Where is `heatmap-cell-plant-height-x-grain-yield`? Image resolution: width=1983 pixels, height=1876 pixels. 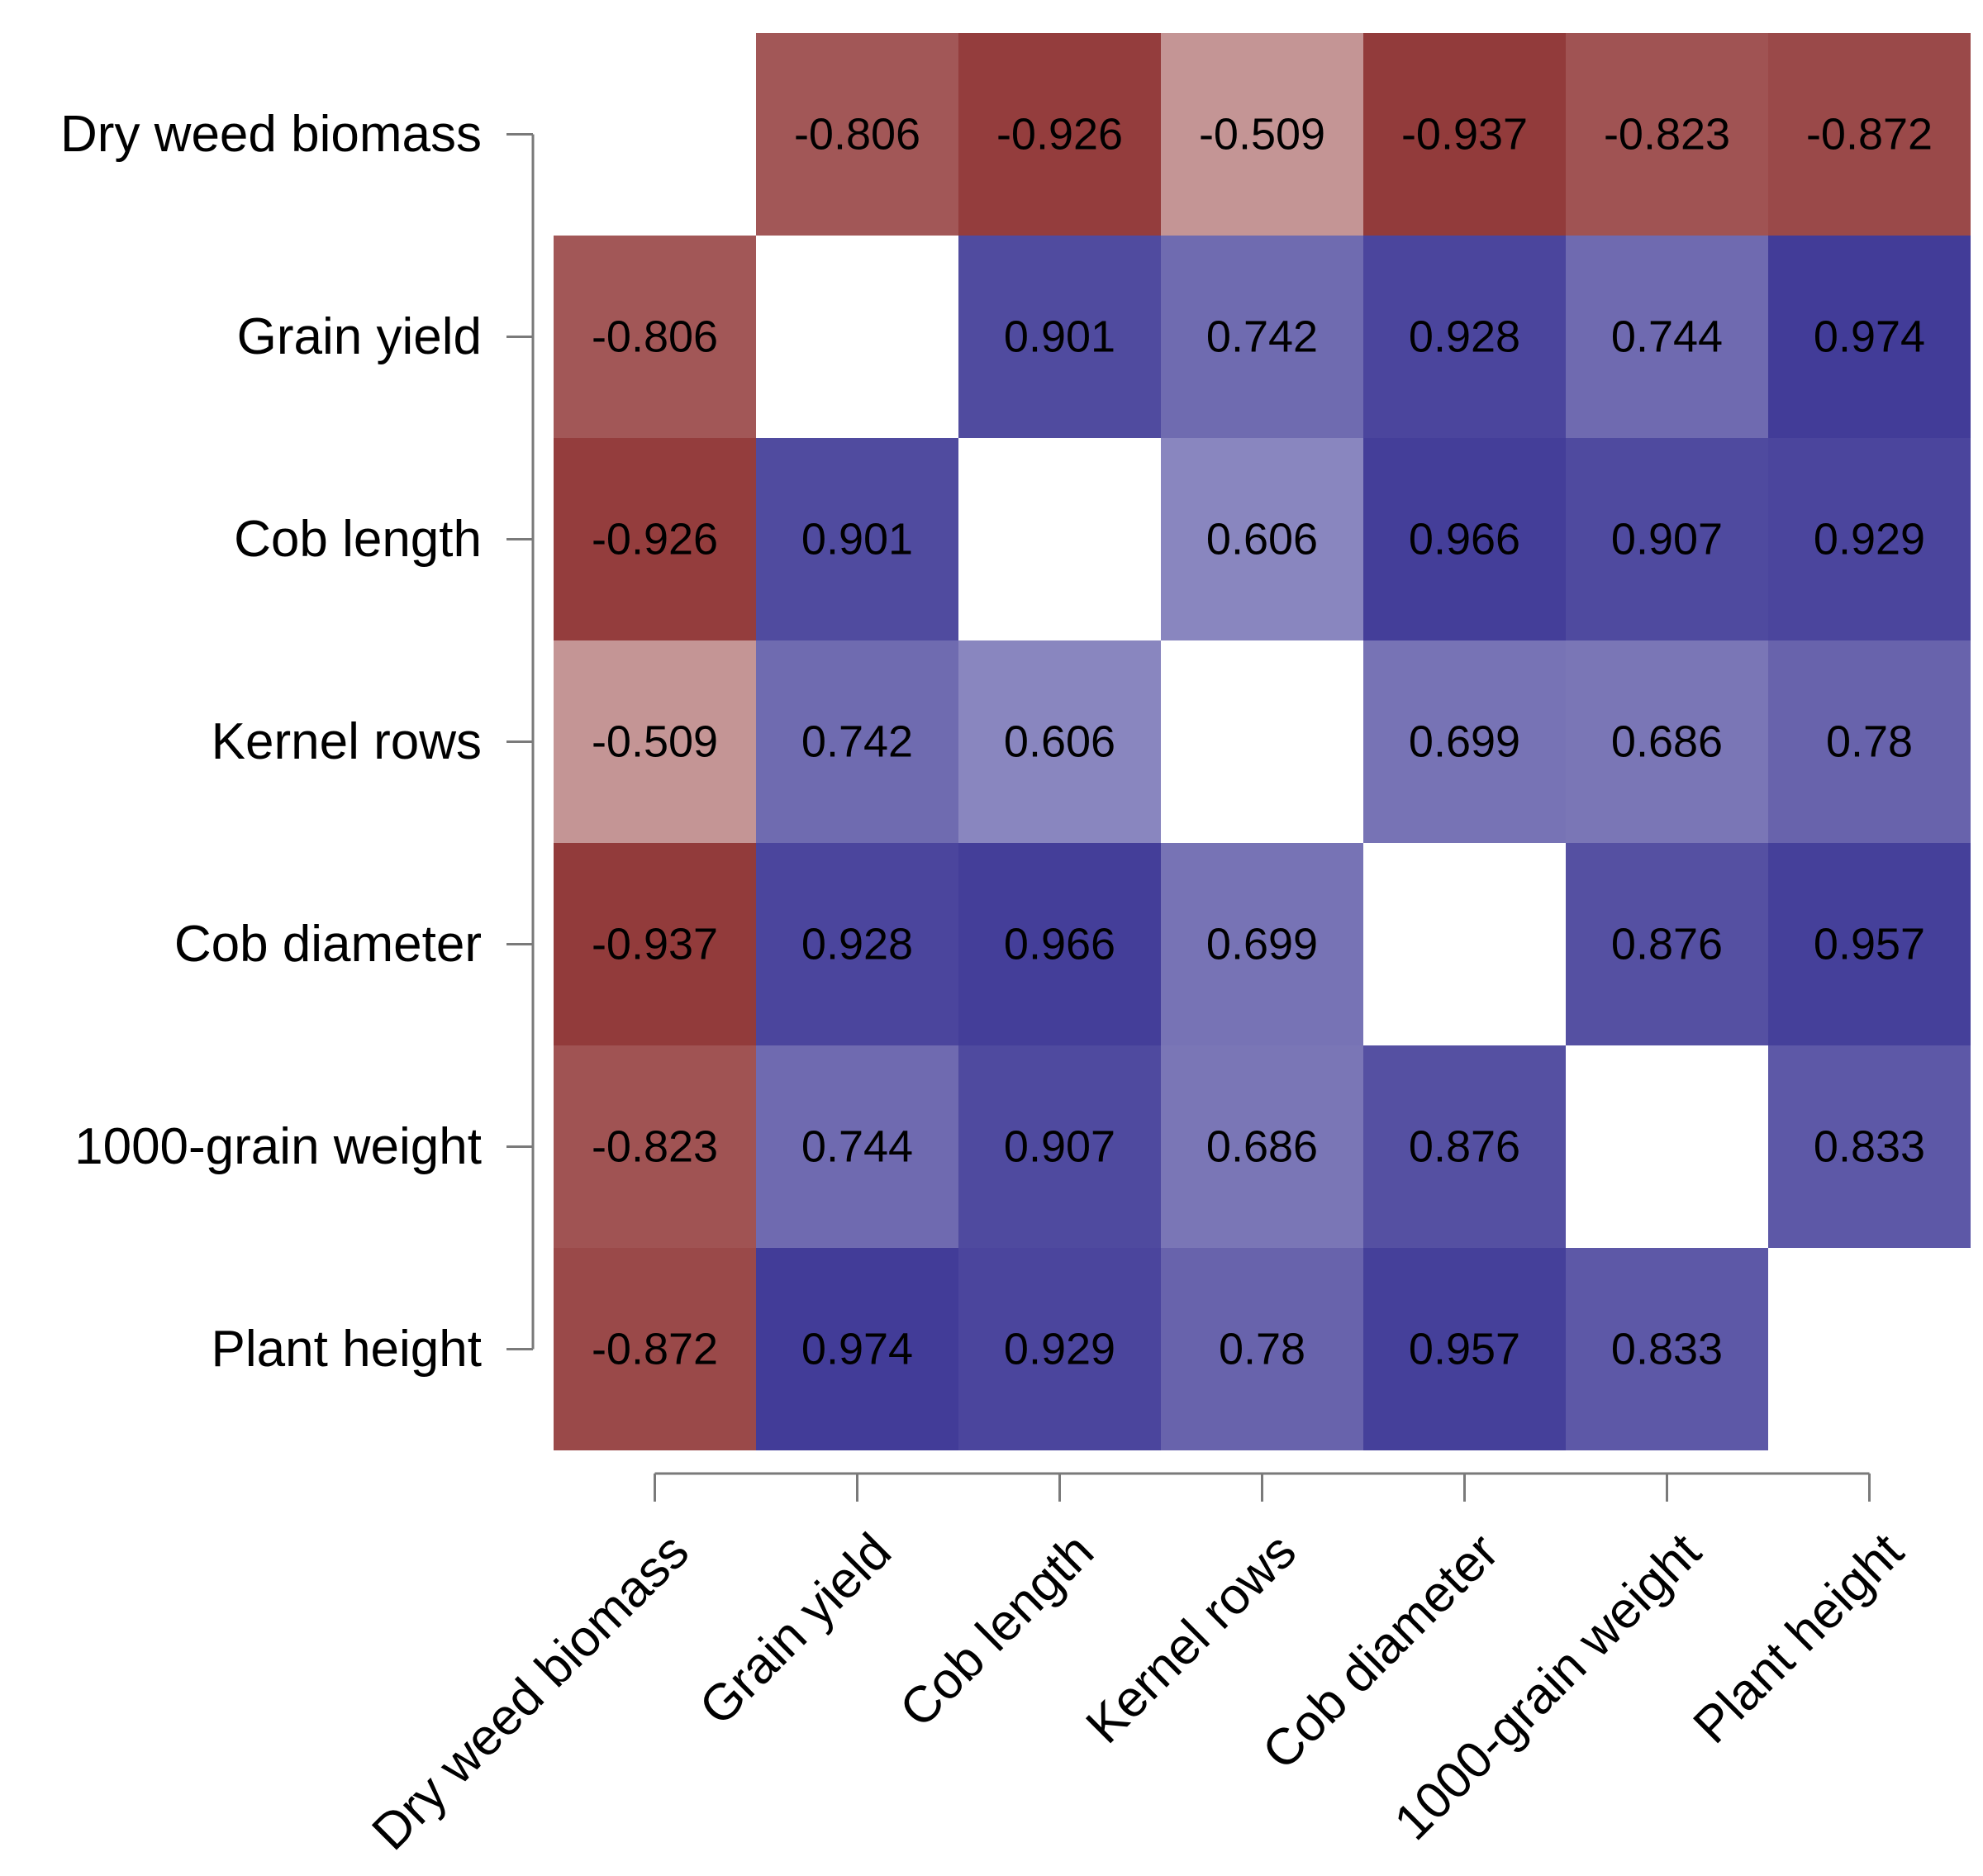
heatmap-cell-plant-height-x-grain-yield is located at coordinates (857, 1349).